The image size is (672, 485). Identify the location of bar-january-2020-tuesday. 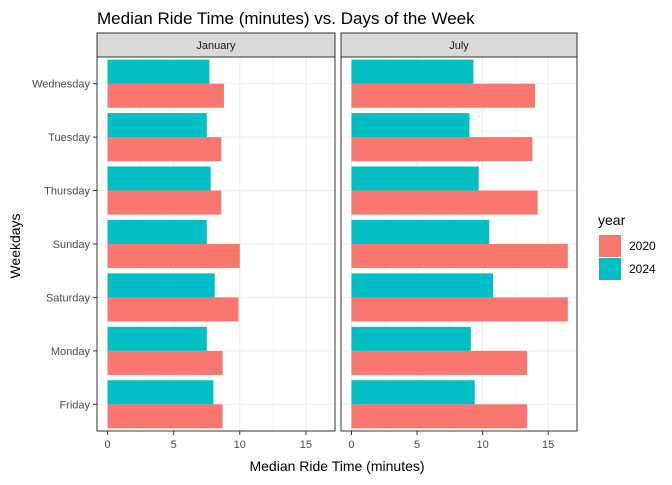
(164, 149).